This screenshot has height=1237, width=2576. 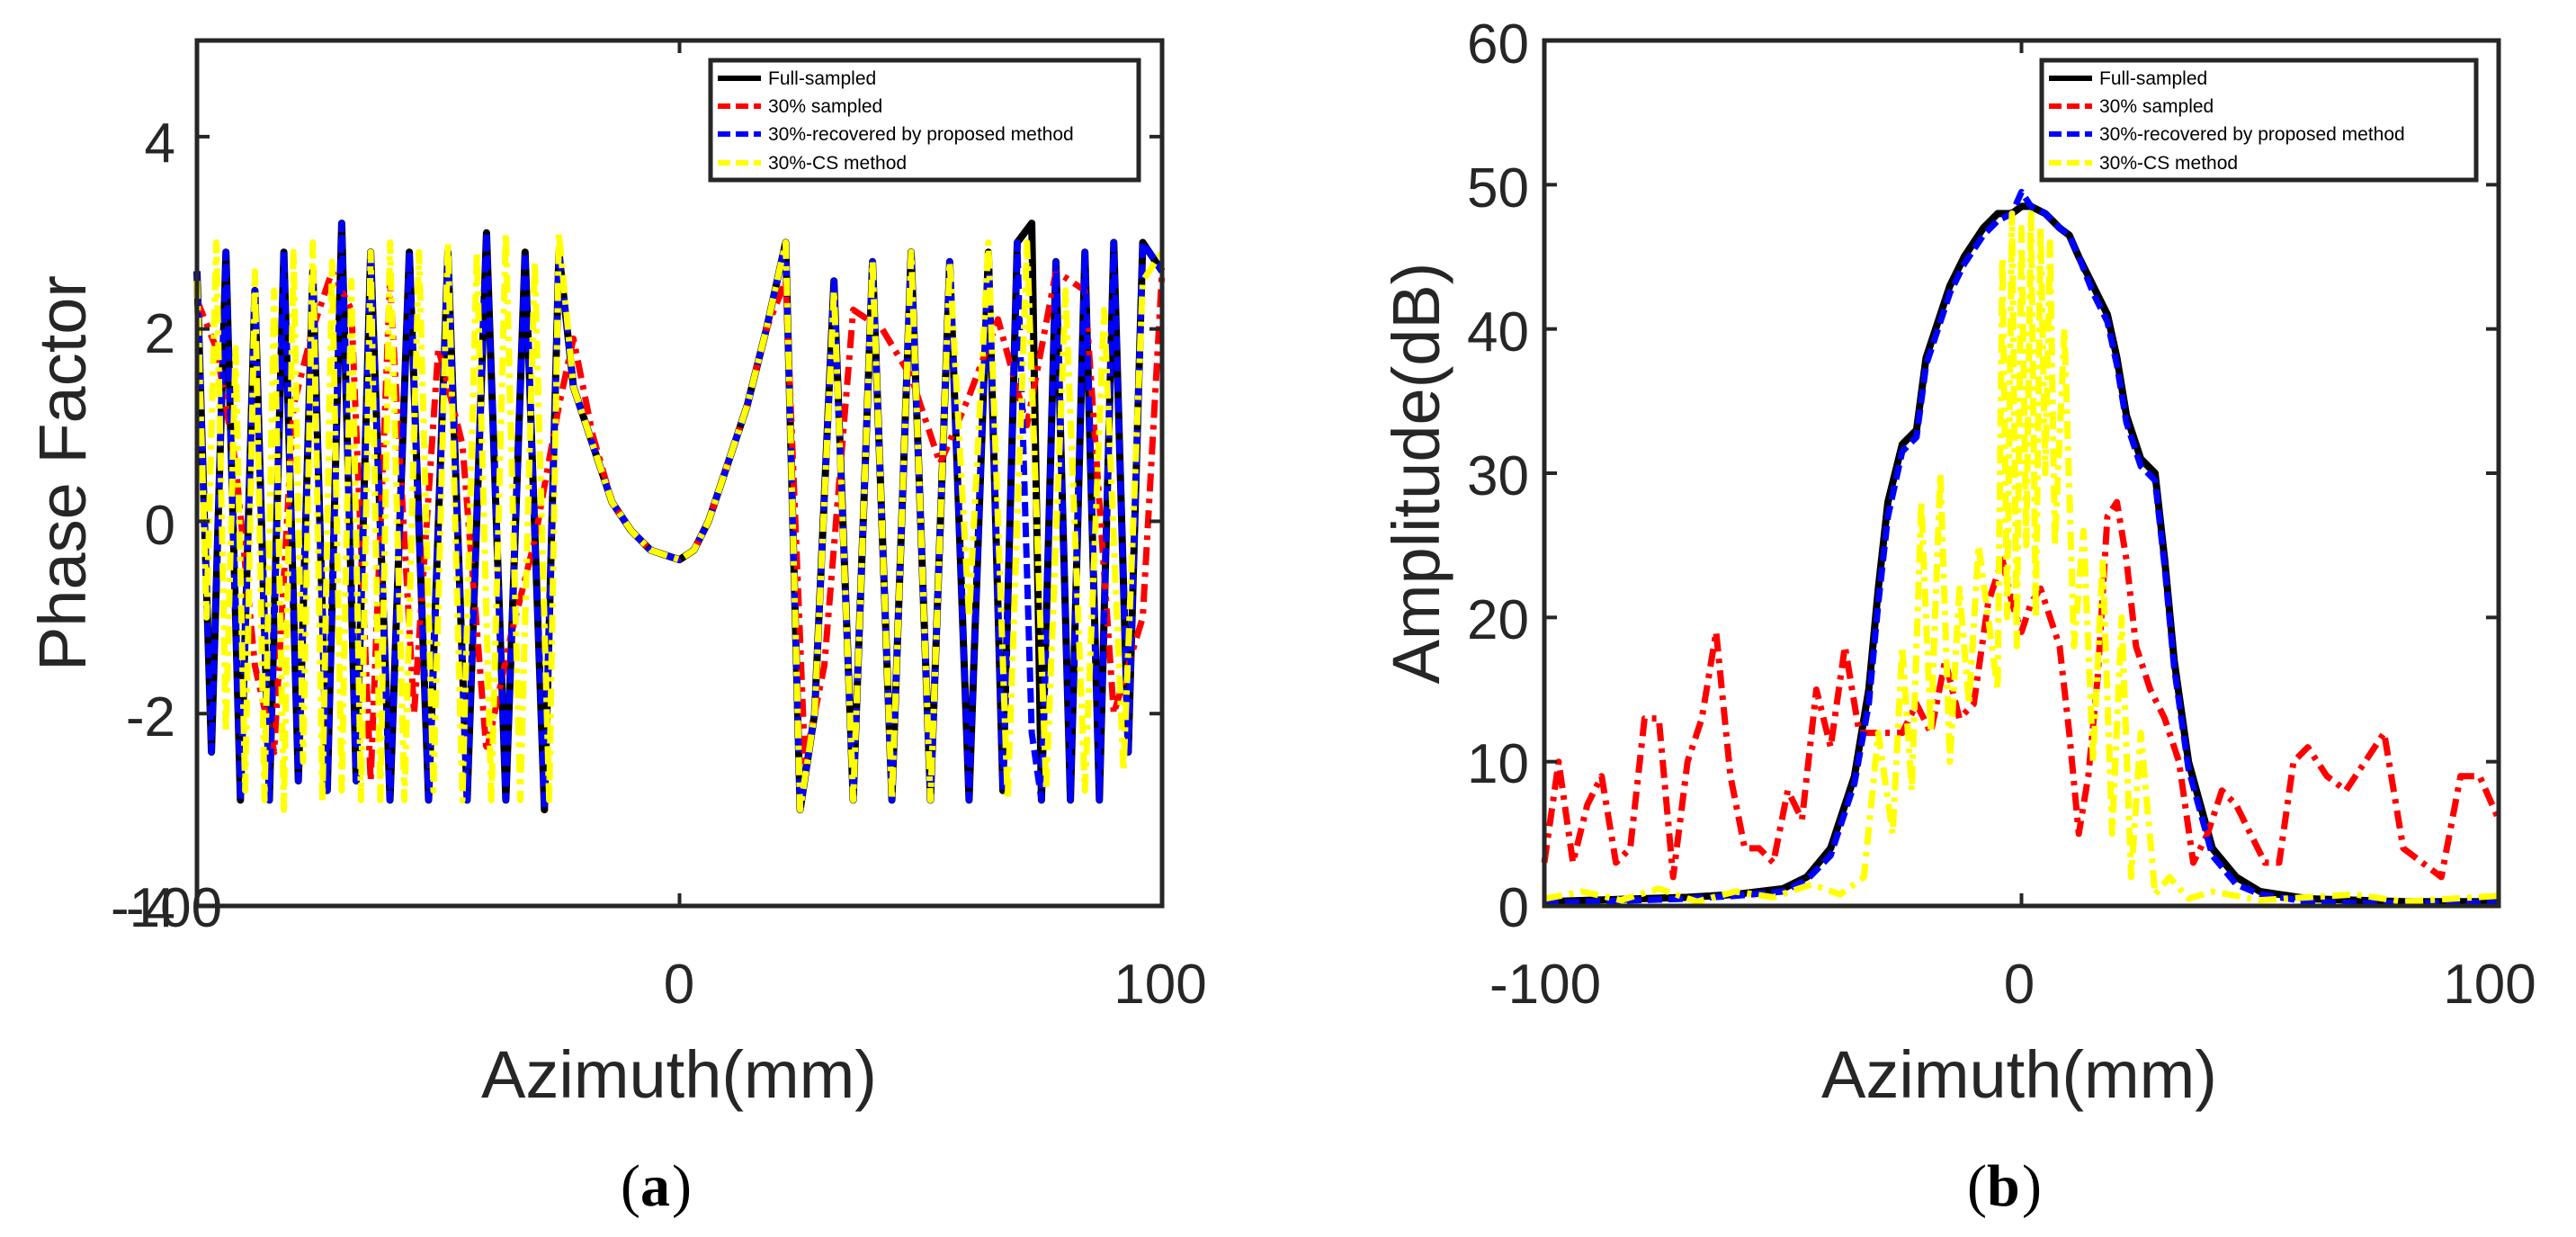 I want to click on x-tick-b-left: -100, so click(x=1545, y=985).